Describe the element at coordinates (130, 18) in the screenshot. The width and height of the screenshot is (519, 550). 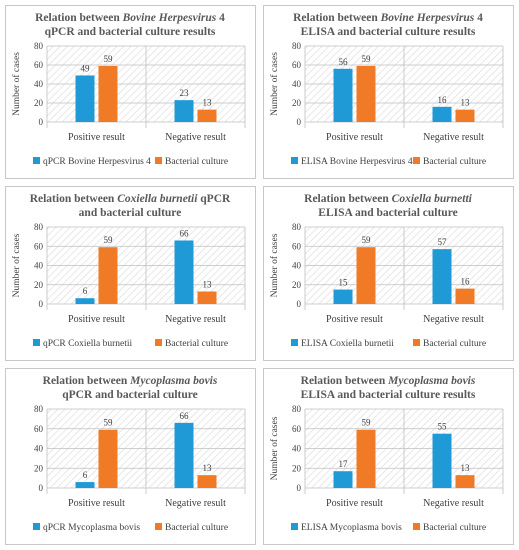
I see `chart-title-line: Relation between Bovine Herpesvirus 4` at that location.